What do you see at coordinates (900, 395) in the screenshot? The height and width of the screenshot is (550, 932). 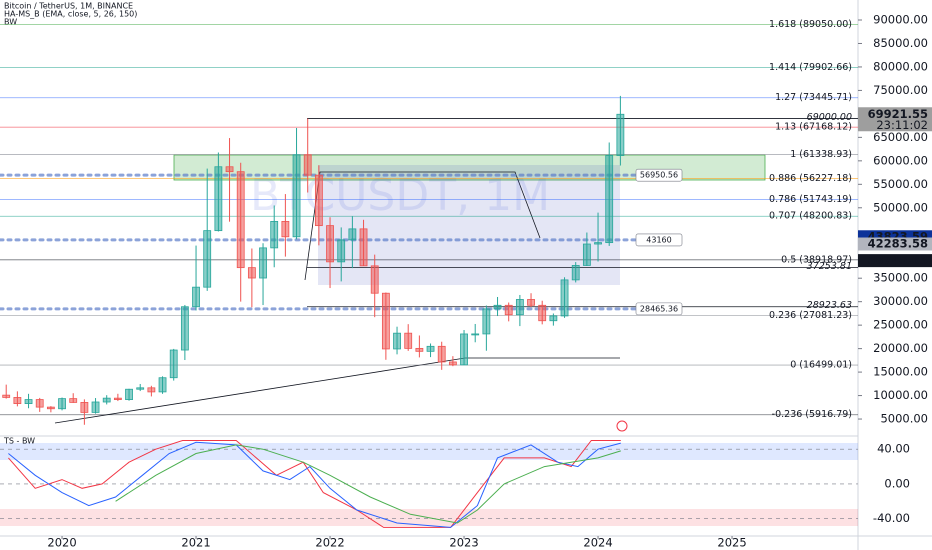 I see `y-tick-label: 10000.00` at bounding box center [900, 395].